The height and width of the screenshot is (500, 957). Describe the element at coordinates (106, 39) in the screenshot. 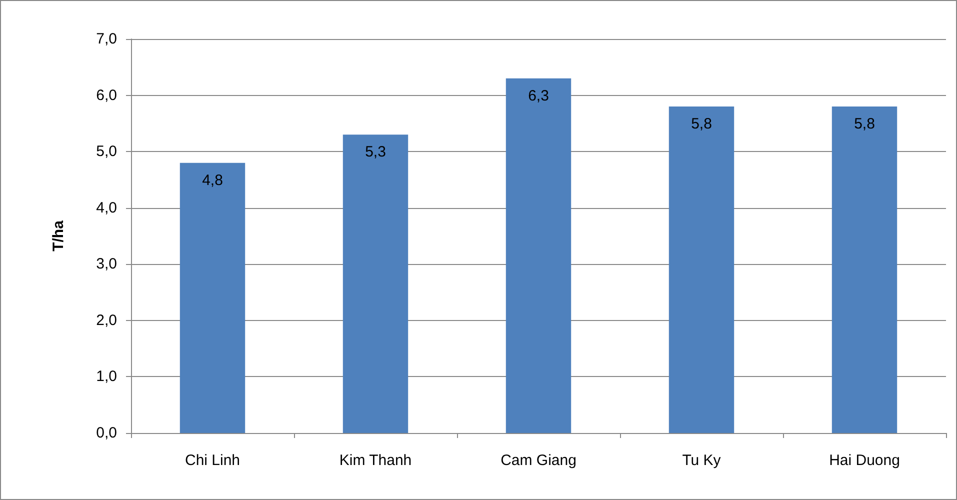

I see `y-tick-label: 7,0` at that location.